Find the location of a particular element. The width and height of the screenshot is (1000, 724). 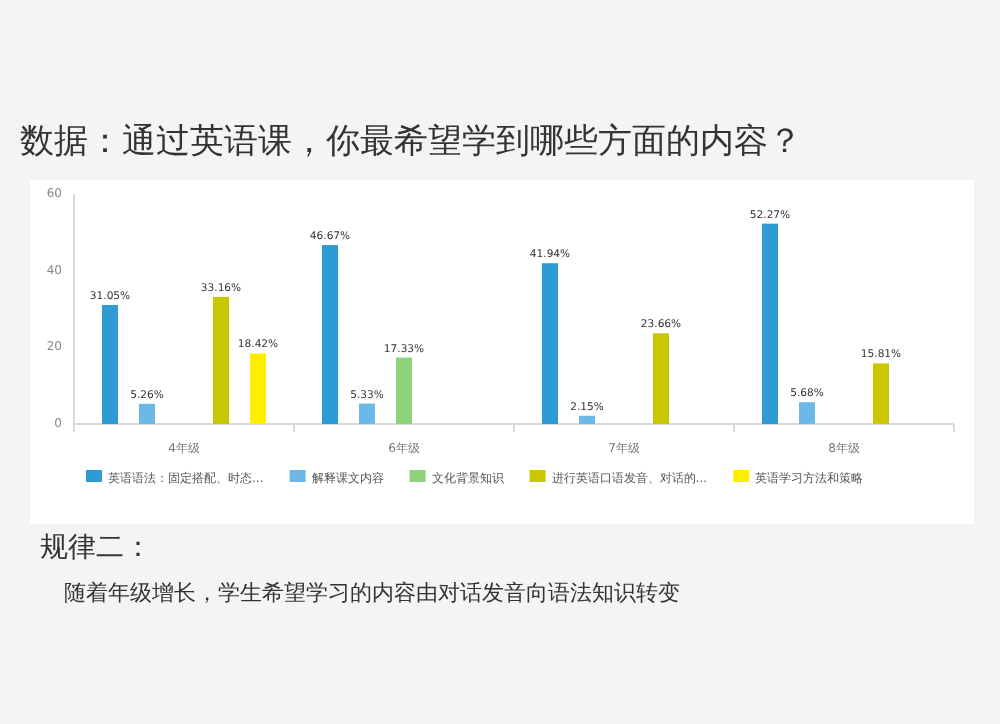

text: 规律二： is located at coordinates (96, 548).